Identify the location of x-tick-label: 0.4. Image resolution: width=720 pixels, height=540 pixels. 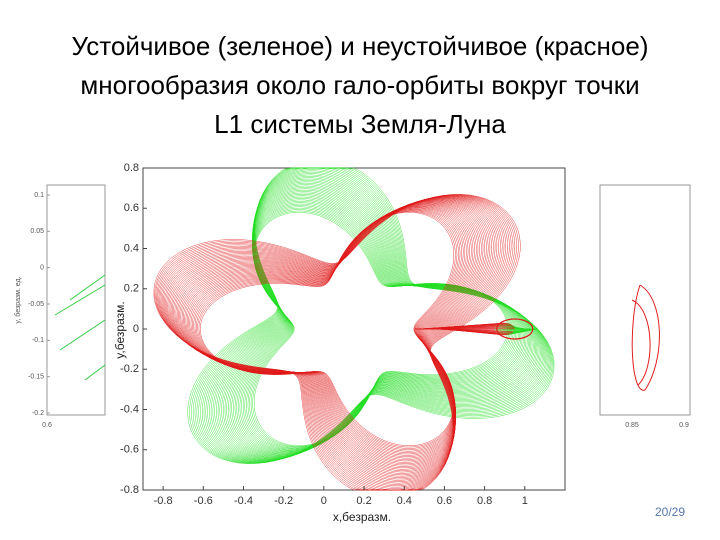
(404, 501).